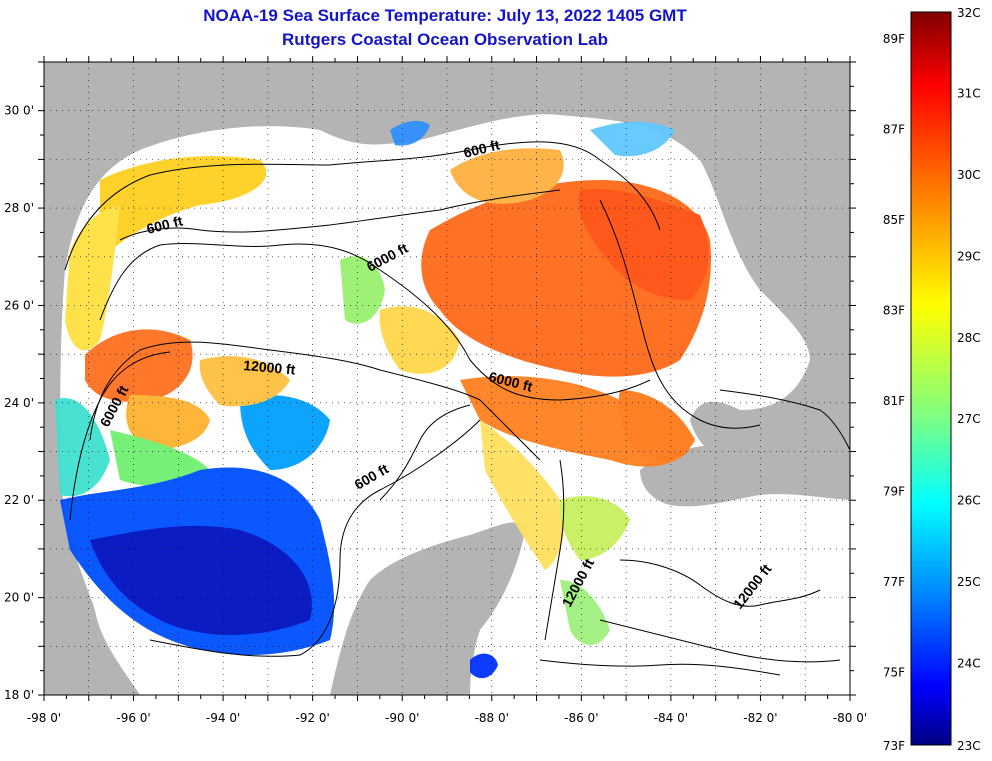  Describe the element at coordinates (44, 718) in the screenshot. I see `longitude-tick-label: -98 0'` at that location.